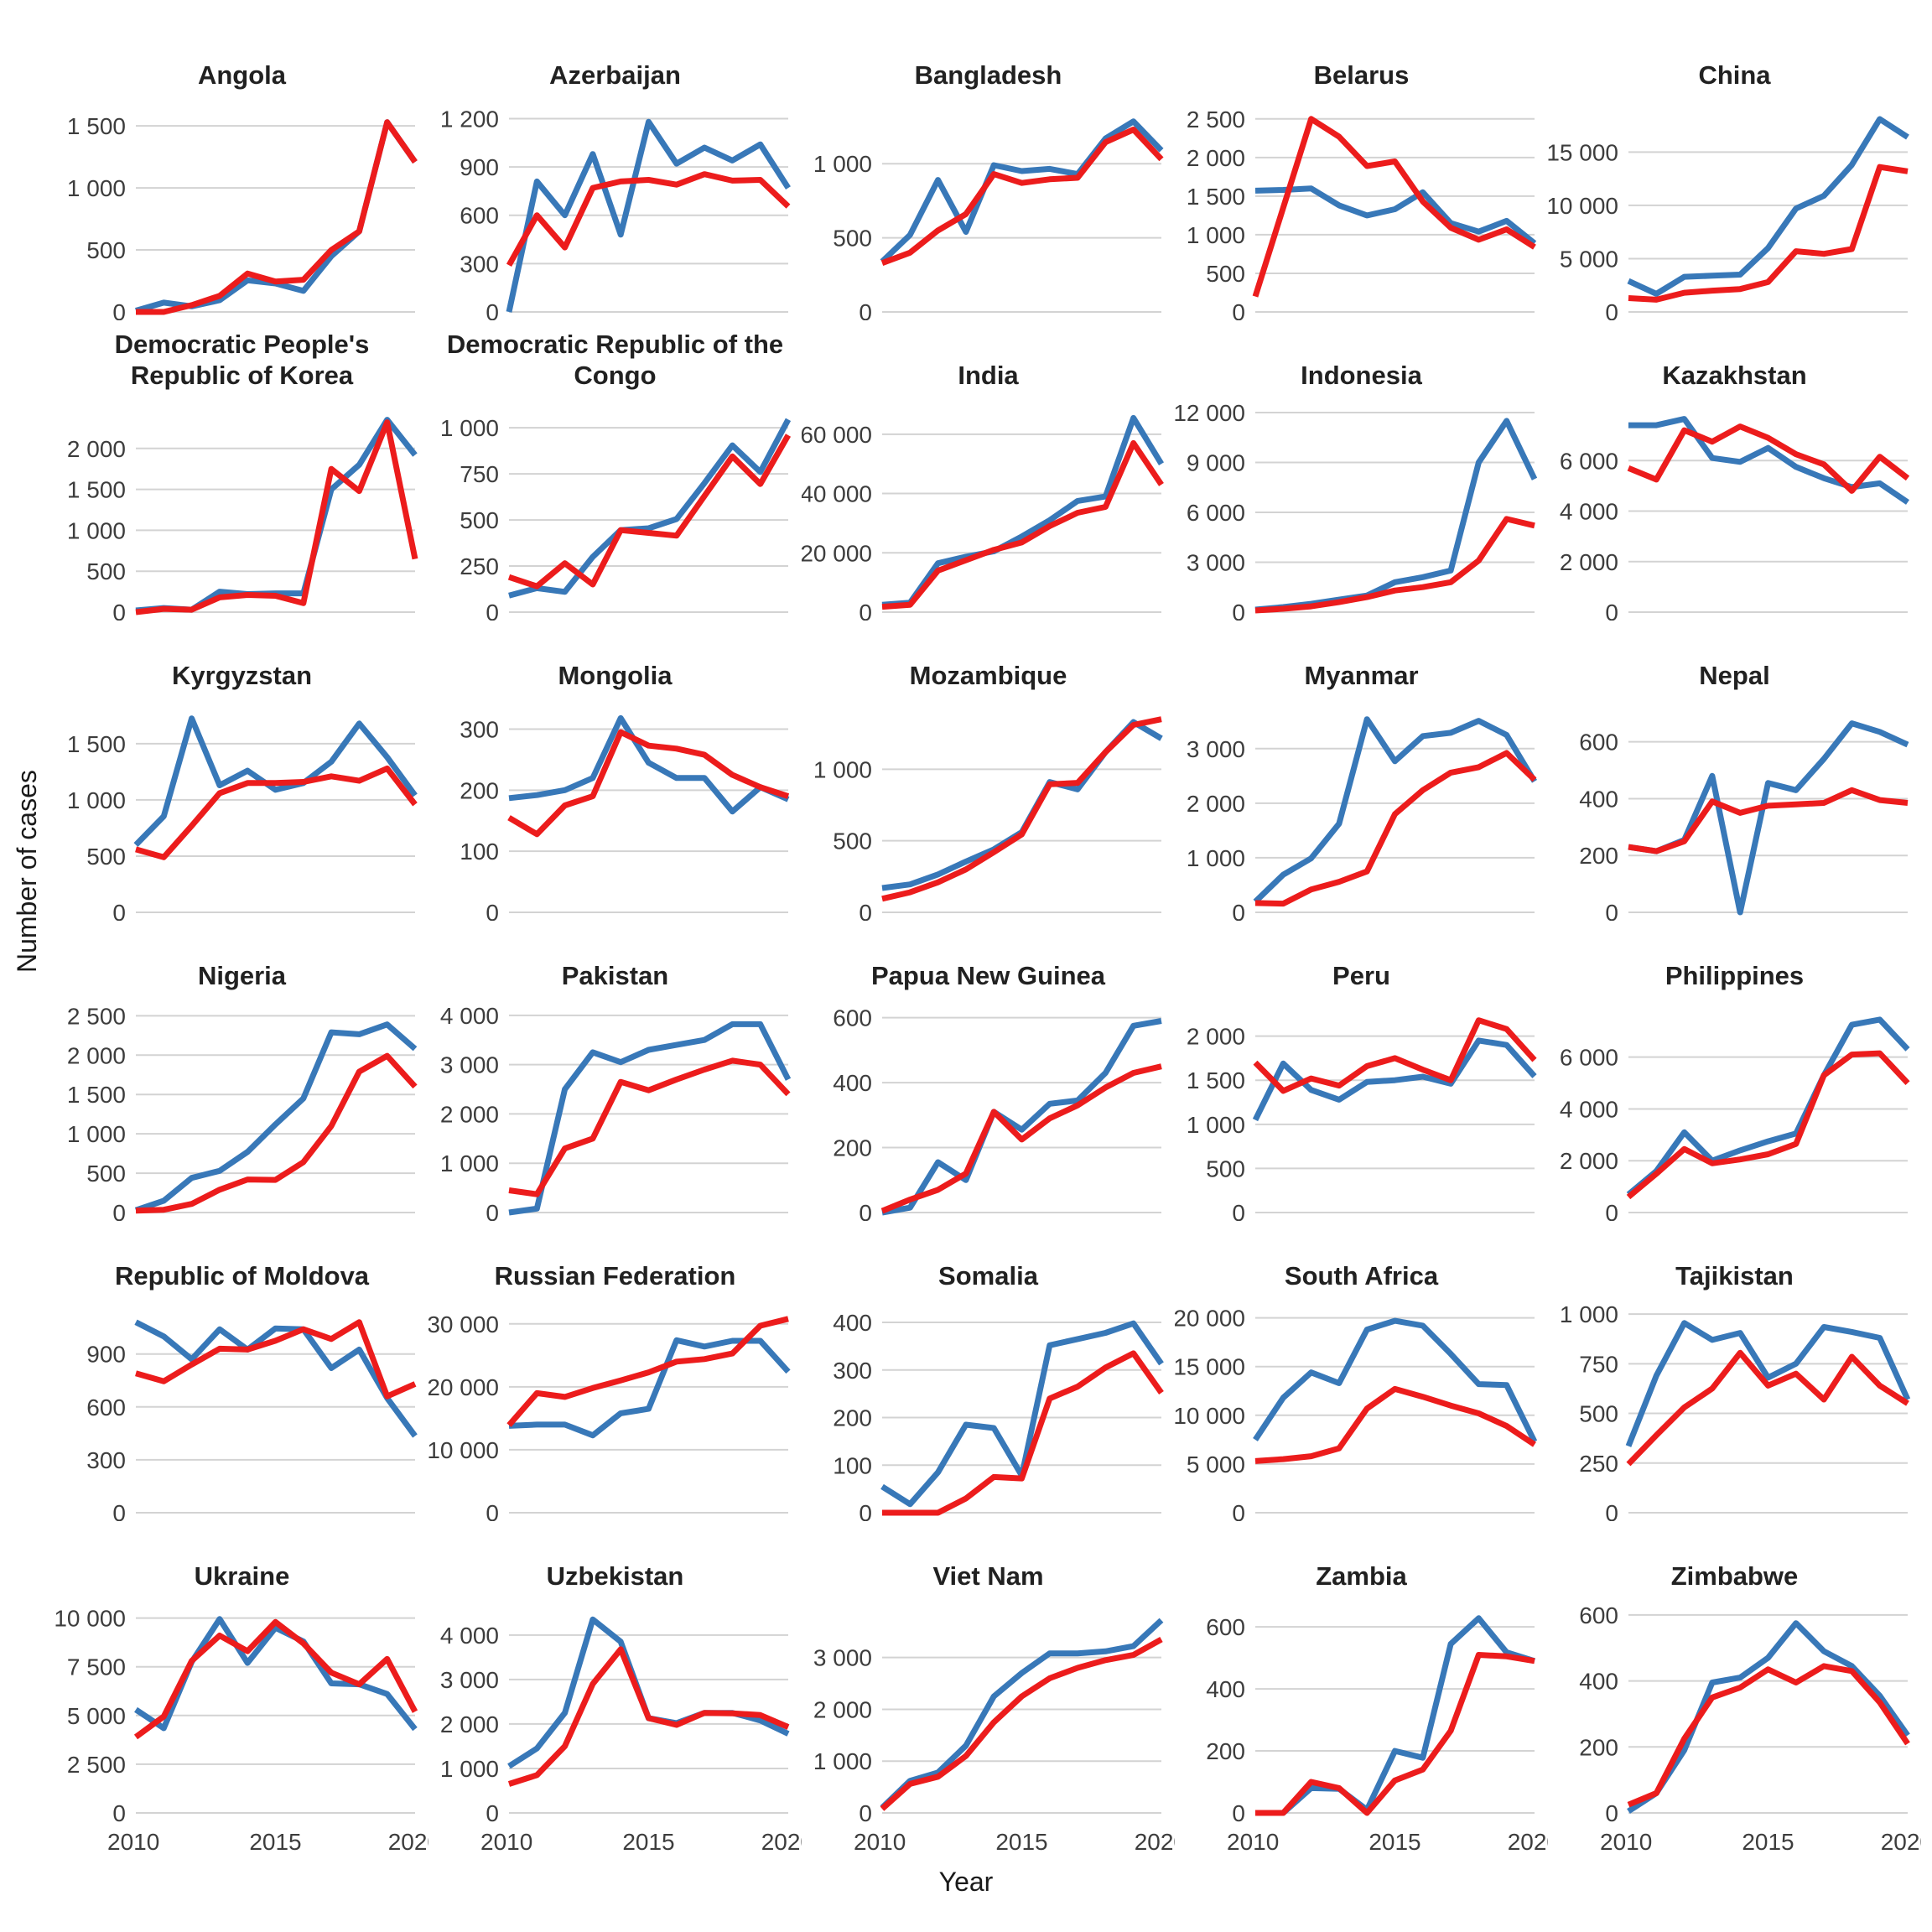 The image size is (1932, 1932). I want to click on series-line-red-angola, so click(277, 217).